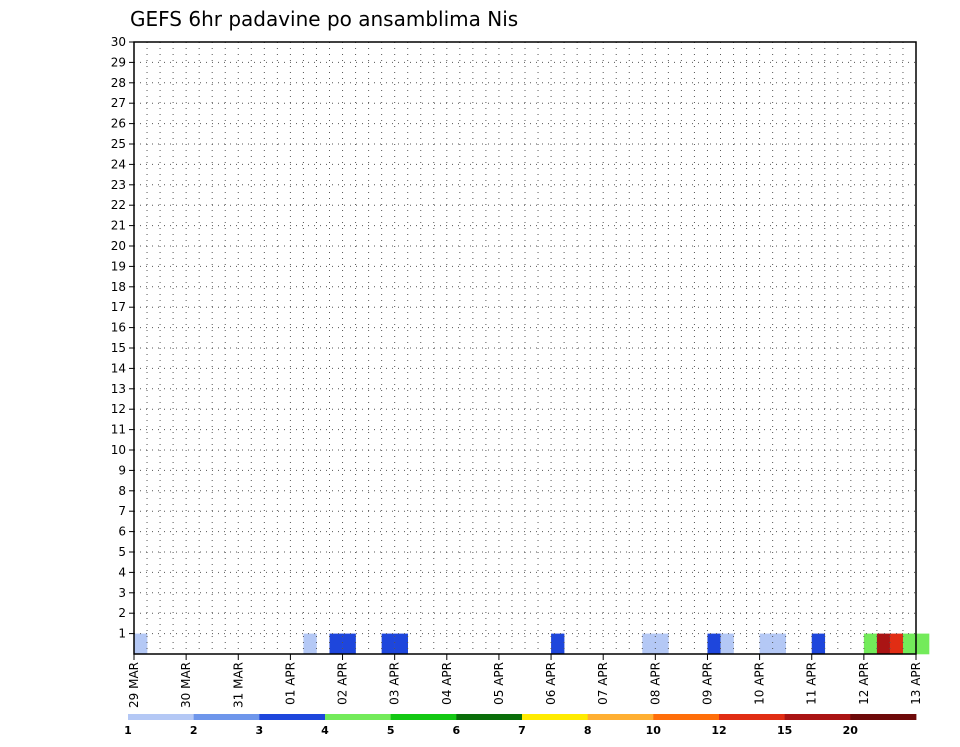 This screenshot has width=960, height=747. What do you see at coordinates (649, 644) in the screenshot?
I see `heatmap-cell-m0-s39` at bounding box center [649, 644].